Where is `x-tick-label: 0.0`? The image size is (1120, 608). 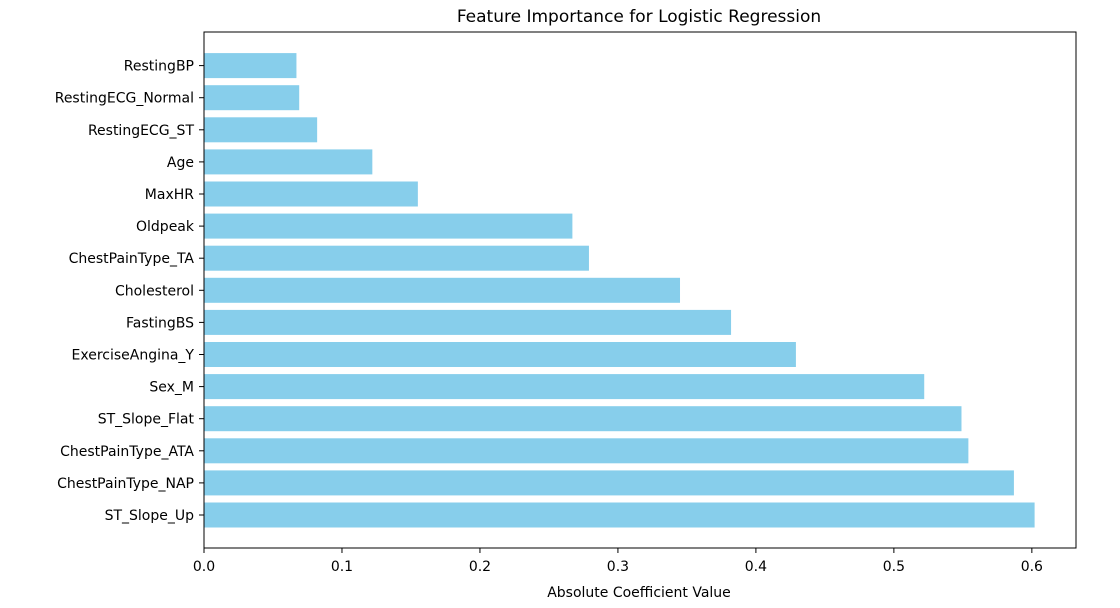
x-tick-label: 0.0 is located at coordinates (204, 567).